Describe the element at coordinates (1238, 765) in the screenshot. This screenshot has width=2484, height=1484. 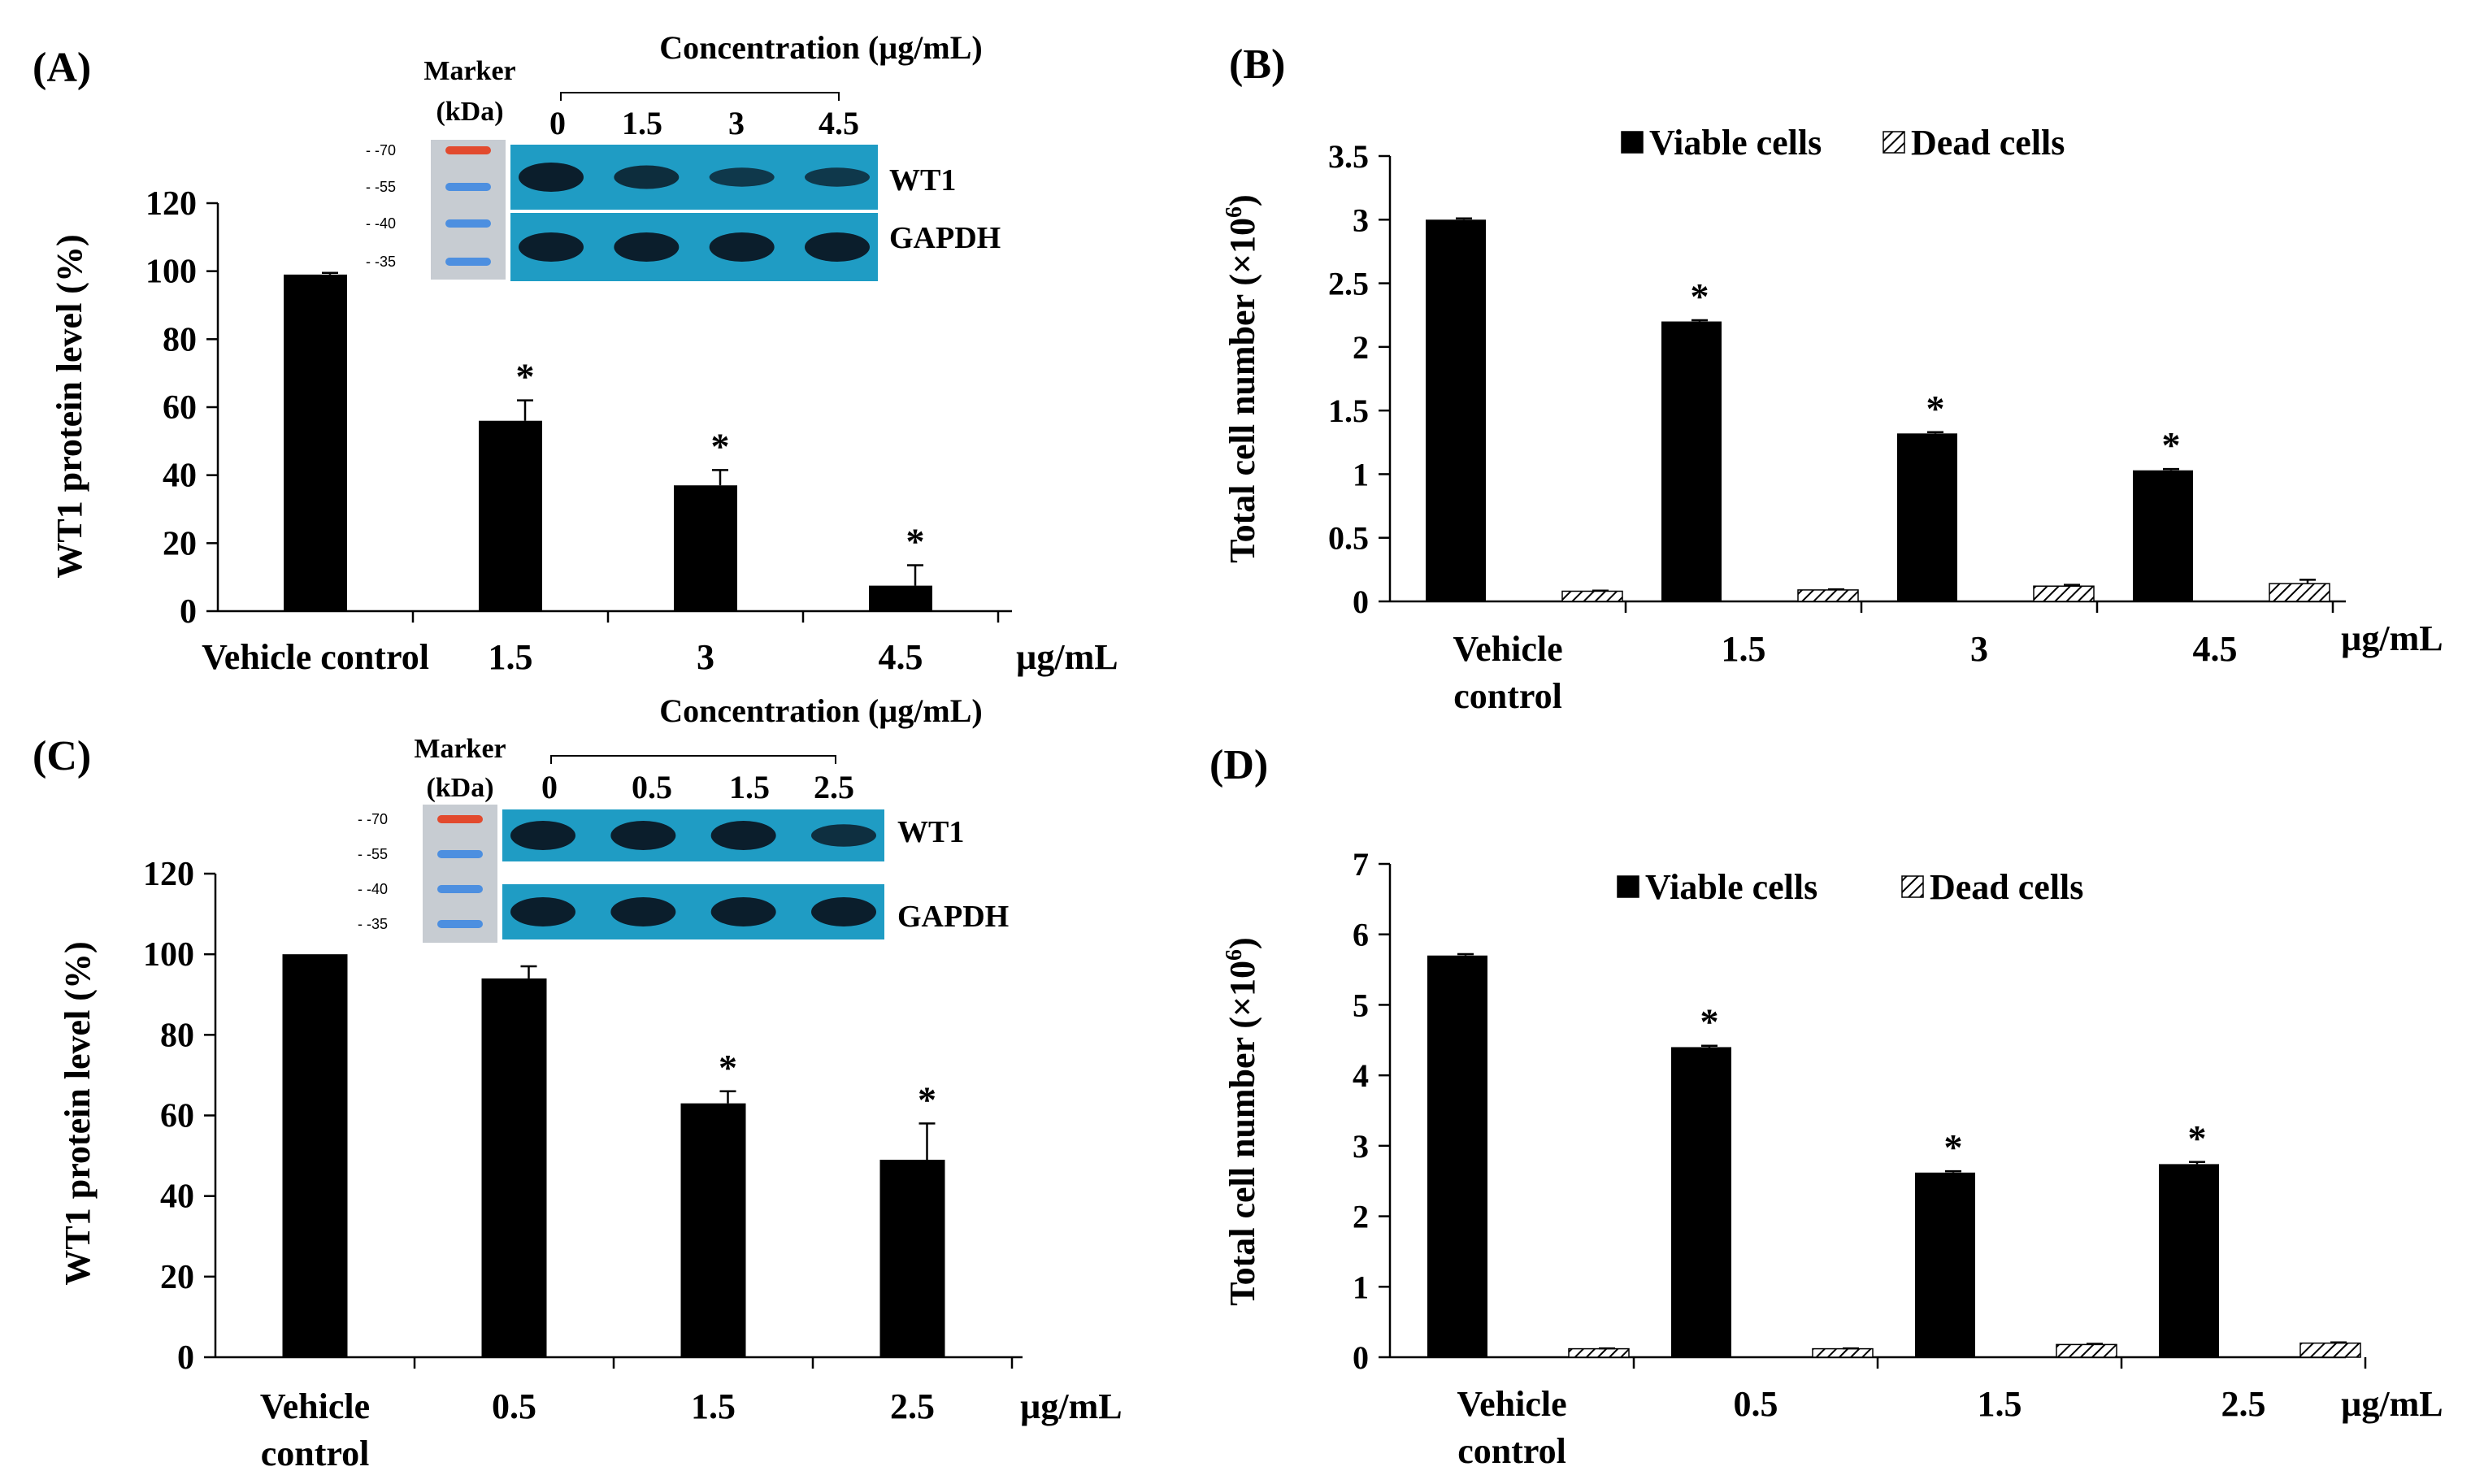
I see `panel-label-d: (D)` at that location.